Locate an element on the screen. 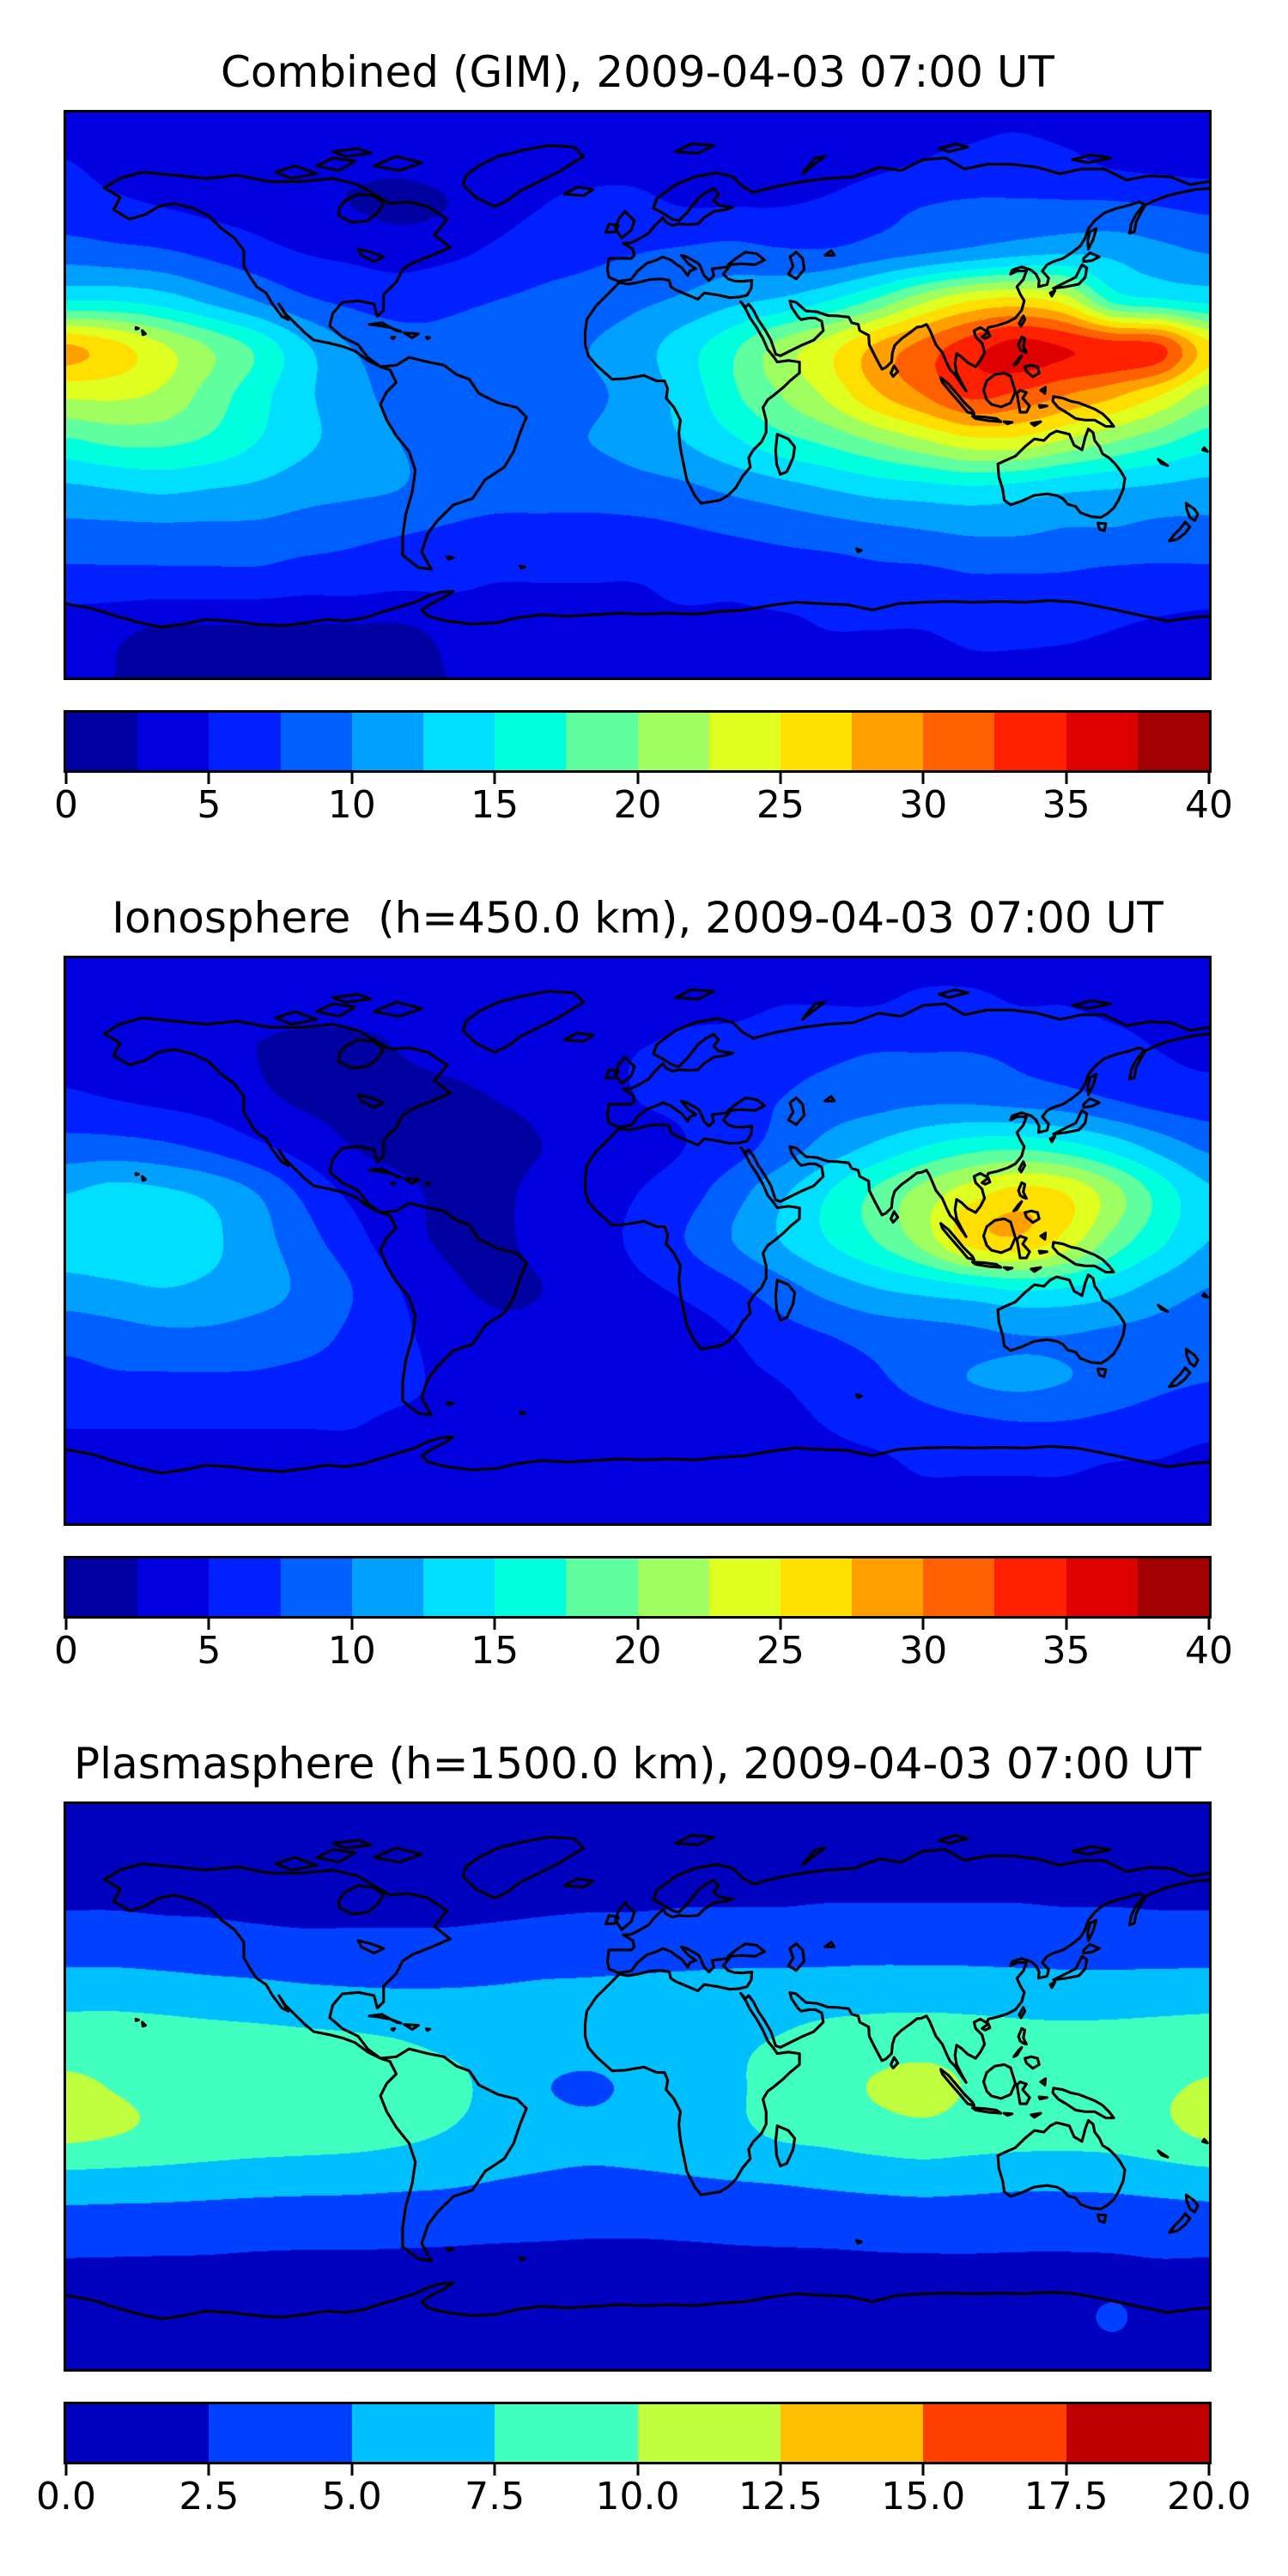  colorbar-labels-plasmasphere: 0.0 2.5 5.0 7.5 10.0 12.5 15.0 17.5 20.0 is located at coordinates (643, 2497).